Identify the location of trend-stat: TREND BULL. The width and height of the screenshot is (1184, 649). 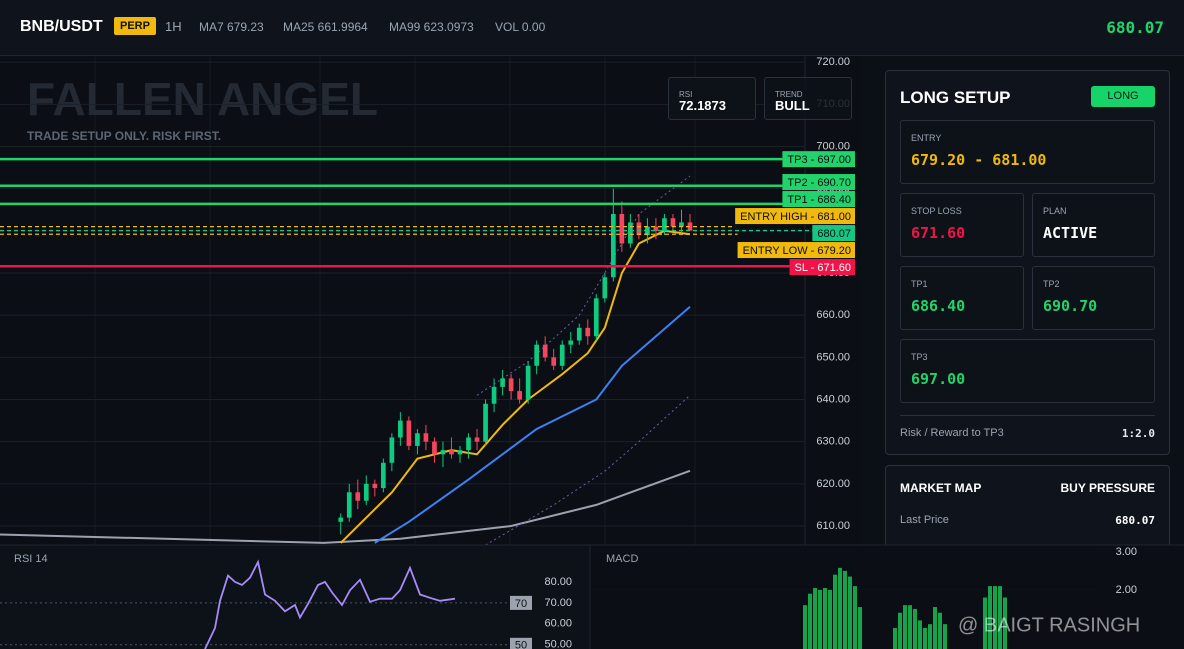
(808, 98).